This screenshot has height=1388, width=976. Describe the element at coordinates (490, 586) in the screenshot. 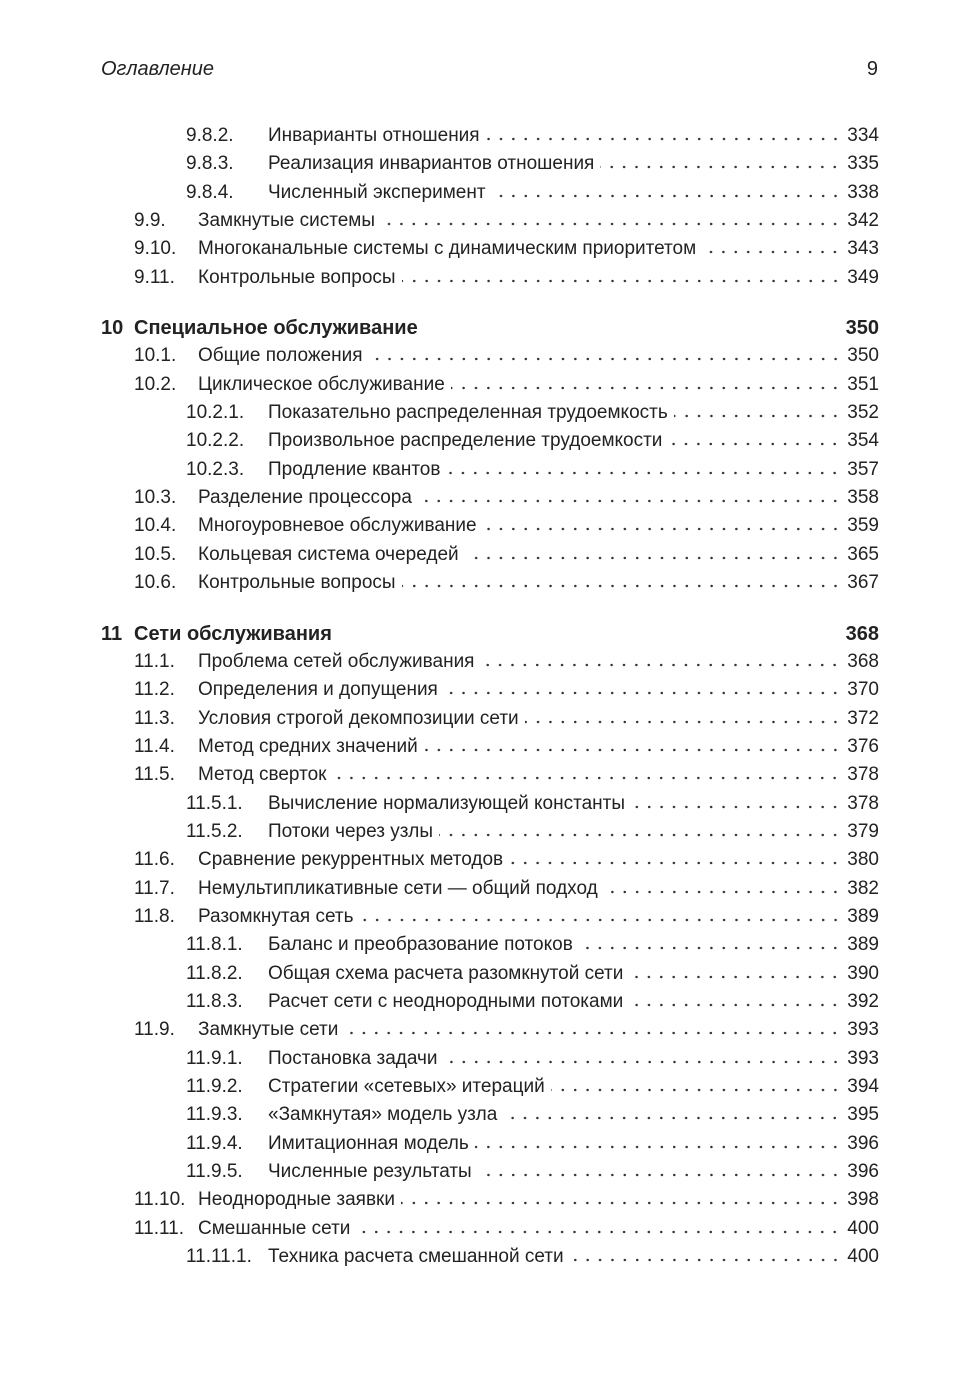

I see `toc-section: 10.6. Контрольные вопросы 367` at that location.